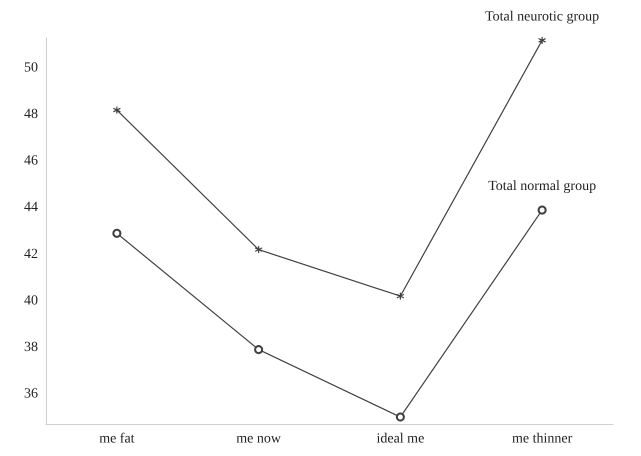 This screenshot has height=456, width=641. Describe the element at coordinates (31, 394) in the screenshot. I see `y-tick-label: 36` at that location.